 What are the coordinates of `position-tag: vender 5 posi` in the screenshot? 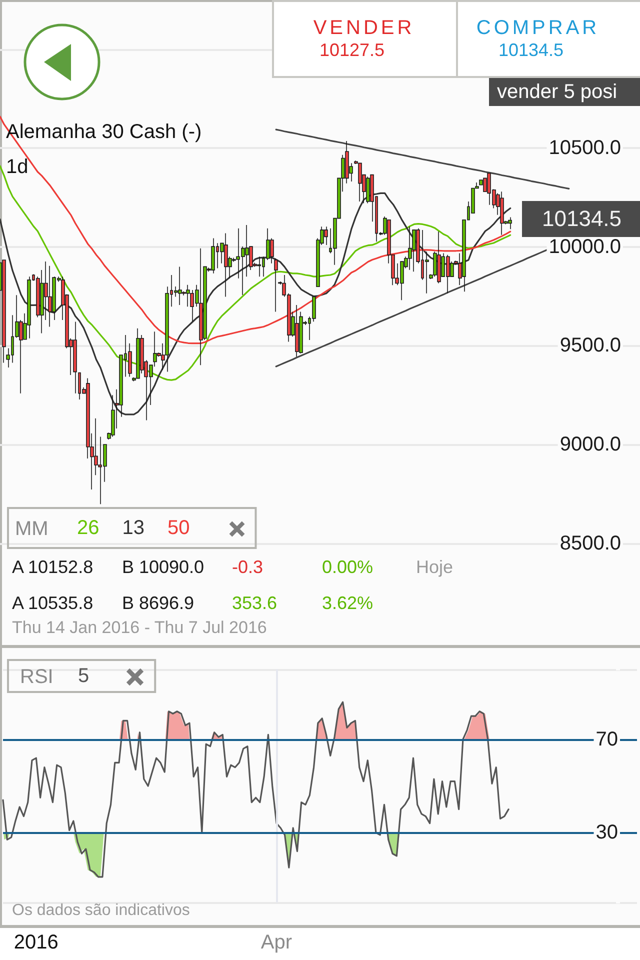 It's located at (564, 92).